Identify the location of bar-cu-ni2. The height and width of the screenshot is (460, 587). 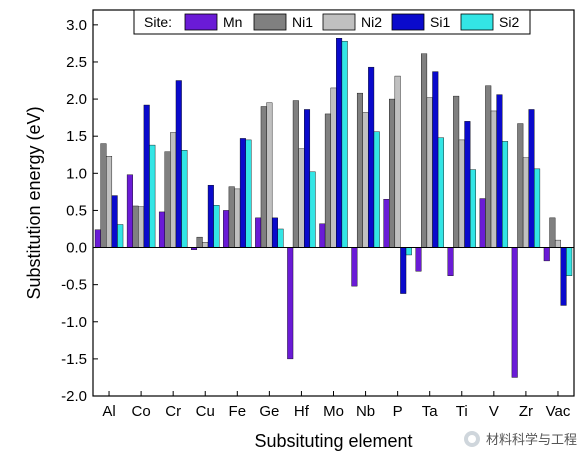
(205, 245).